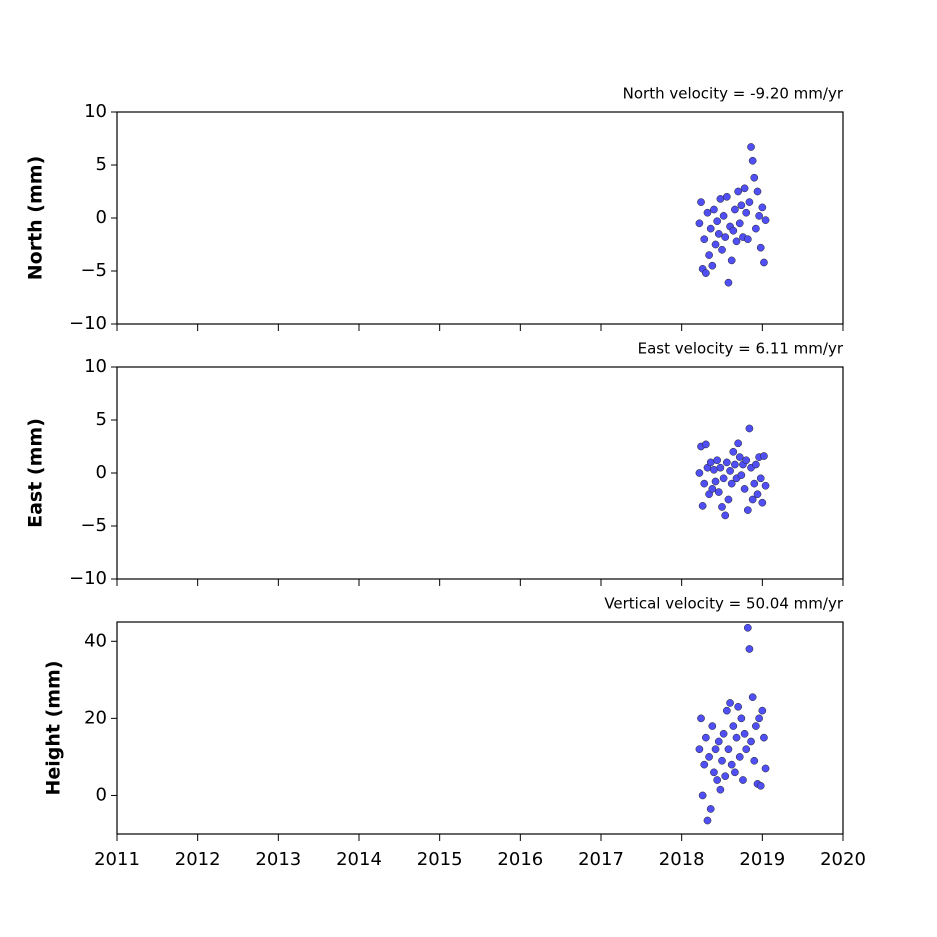 This screenshot has height=937, width=937. What do you see at coordinates (101, 164) in the screenshot?
I see `y-tick-label: 5` at bounding box center [101, 164].